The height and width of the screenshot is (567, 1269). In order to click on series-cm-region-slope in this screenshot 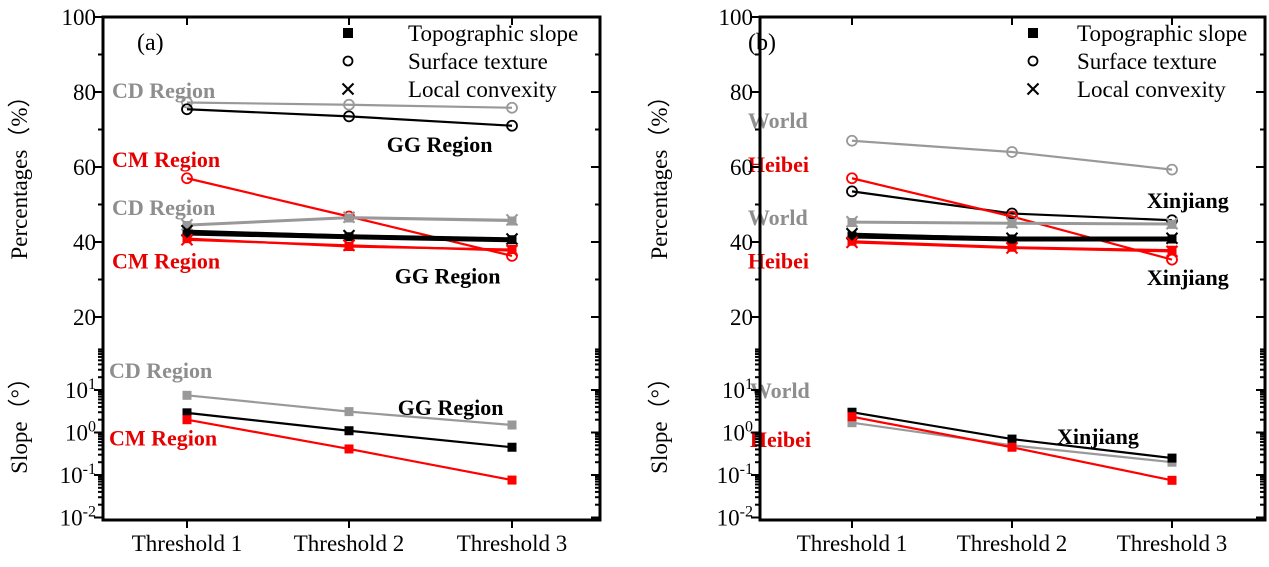, I will do `click(349, 450)`.